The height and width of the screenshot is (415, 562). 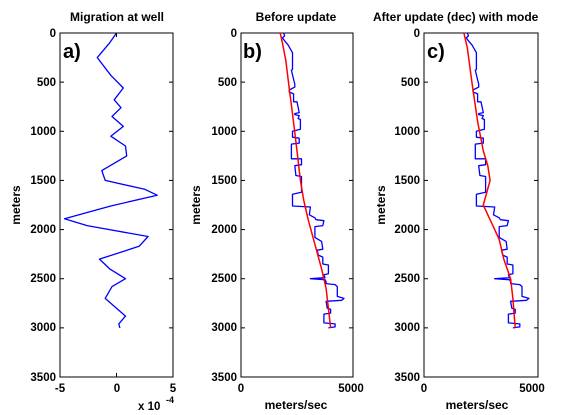 I want to click on panel-b-ytick-label: 3000, so click(x=224, y=328).